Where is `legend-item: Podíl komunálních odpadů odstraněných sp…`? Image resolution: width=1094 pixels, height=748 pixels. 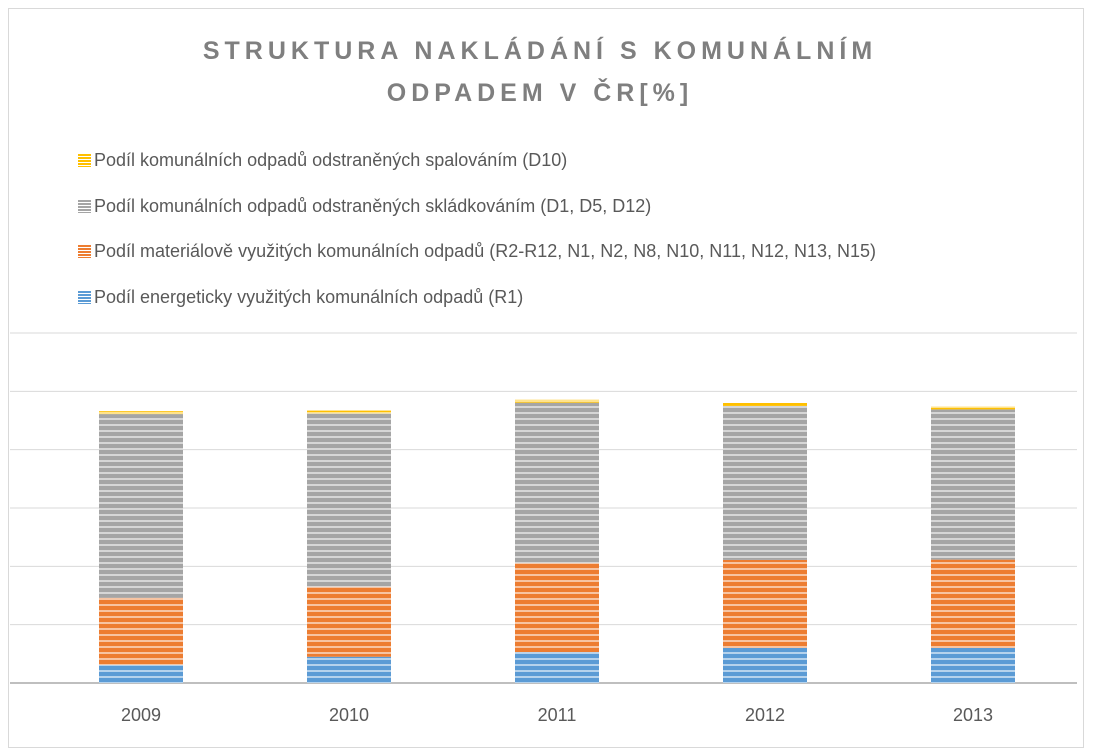 legend-item: Podíl komunálních odpadů odstraněných sp… is located at coordinates (477, 161).